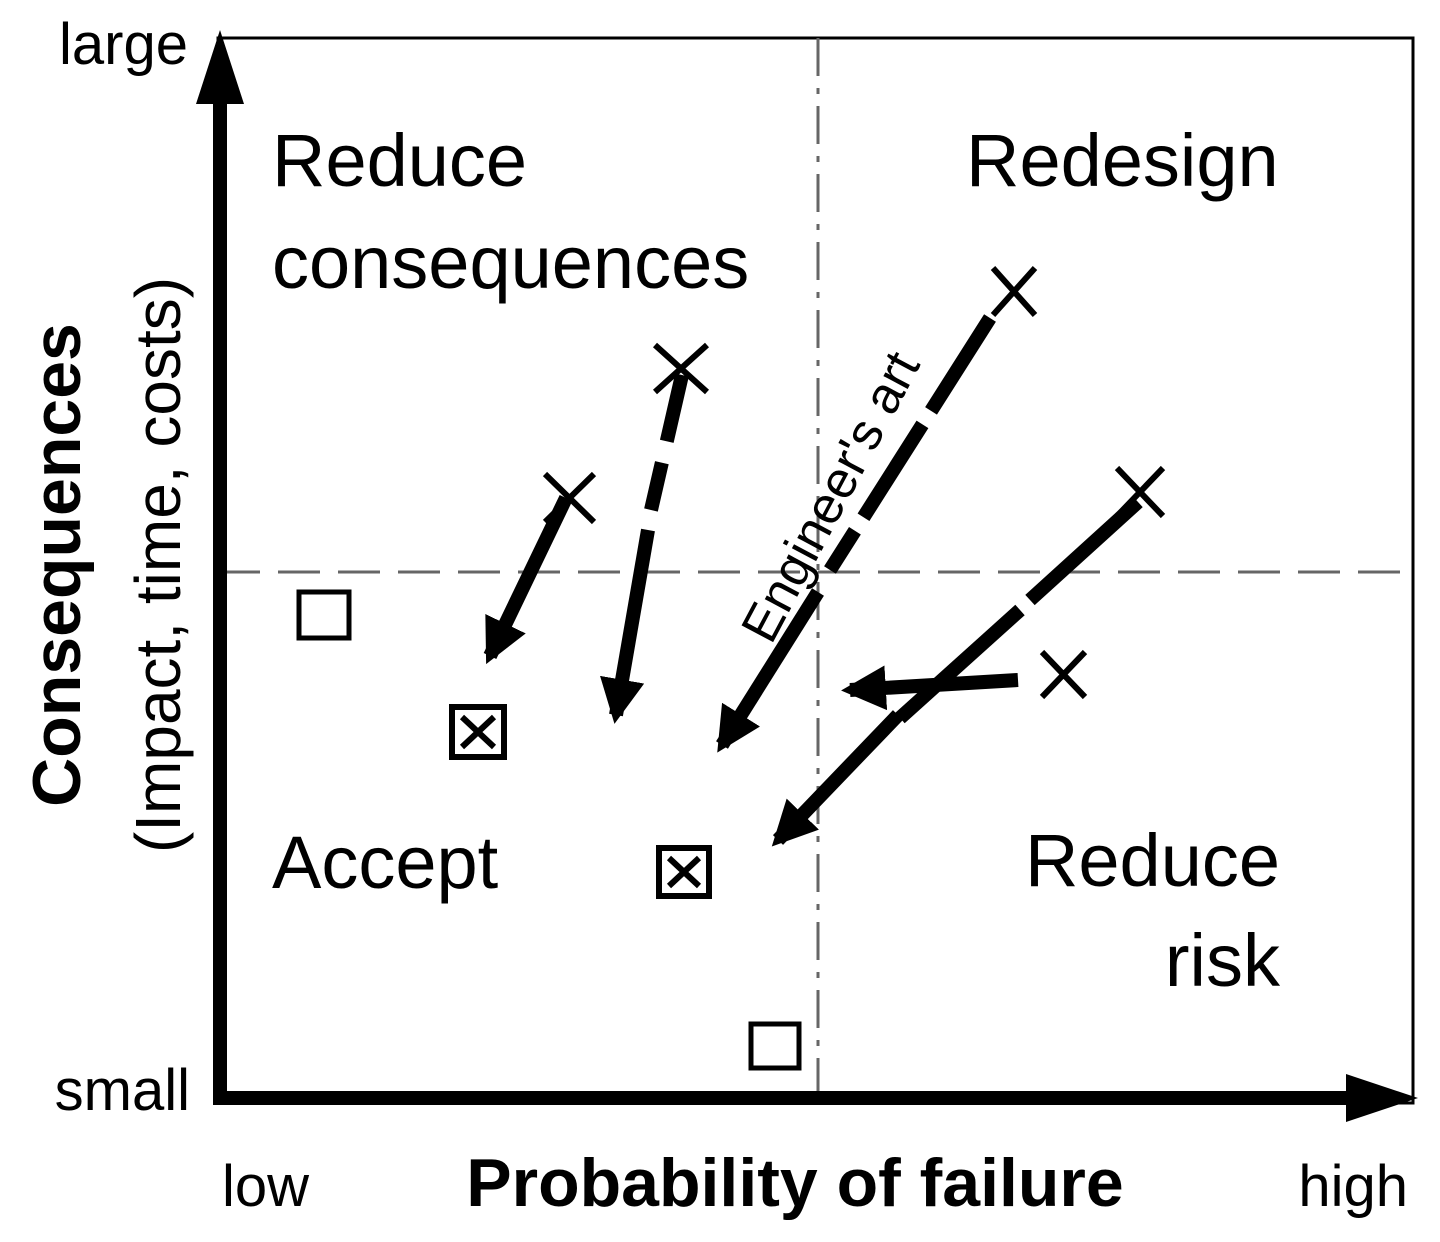 This screenshot has width=1440, height=1242. I want to click on x-axis-right-label: high, so click(1353, 1186).